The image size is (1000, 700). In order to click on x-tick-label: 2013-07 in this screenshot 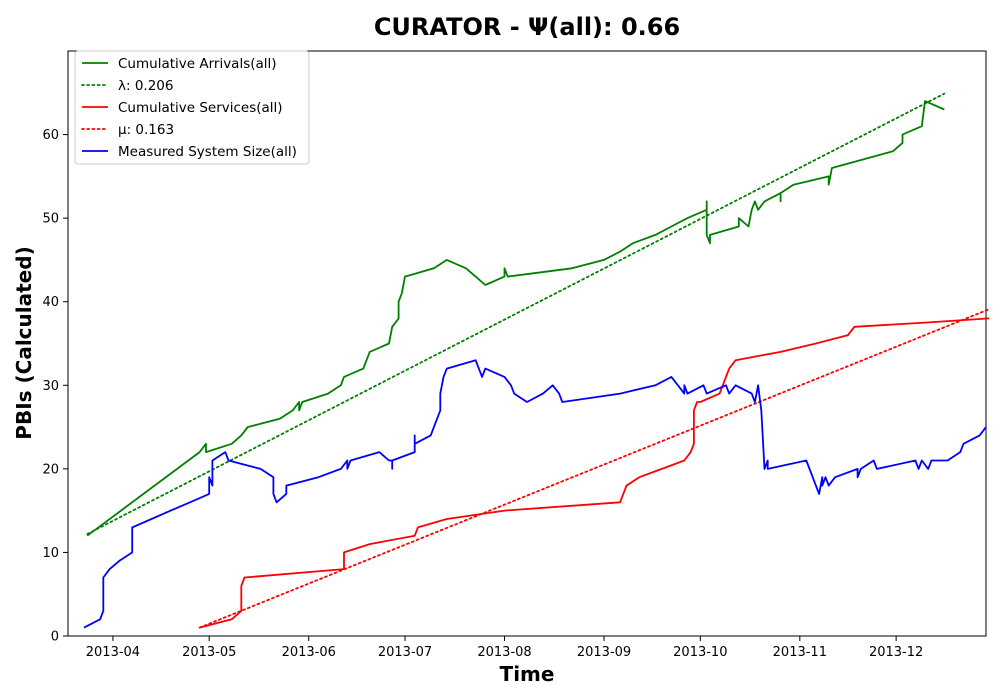, I will do `click(405, 652)`.